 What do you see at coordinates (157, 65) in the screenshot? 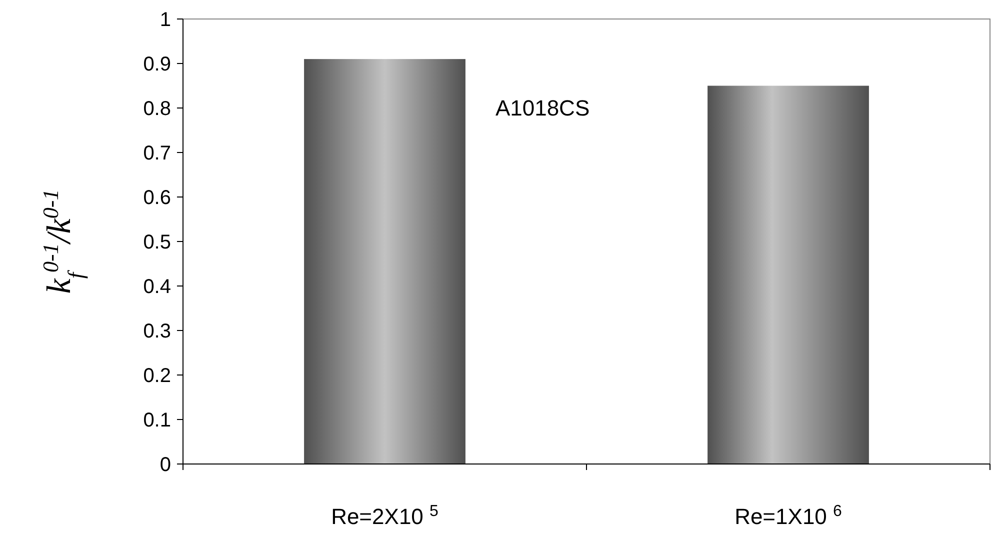
I see `y-tick-label: 0.9` at bounding box center [157, 65].